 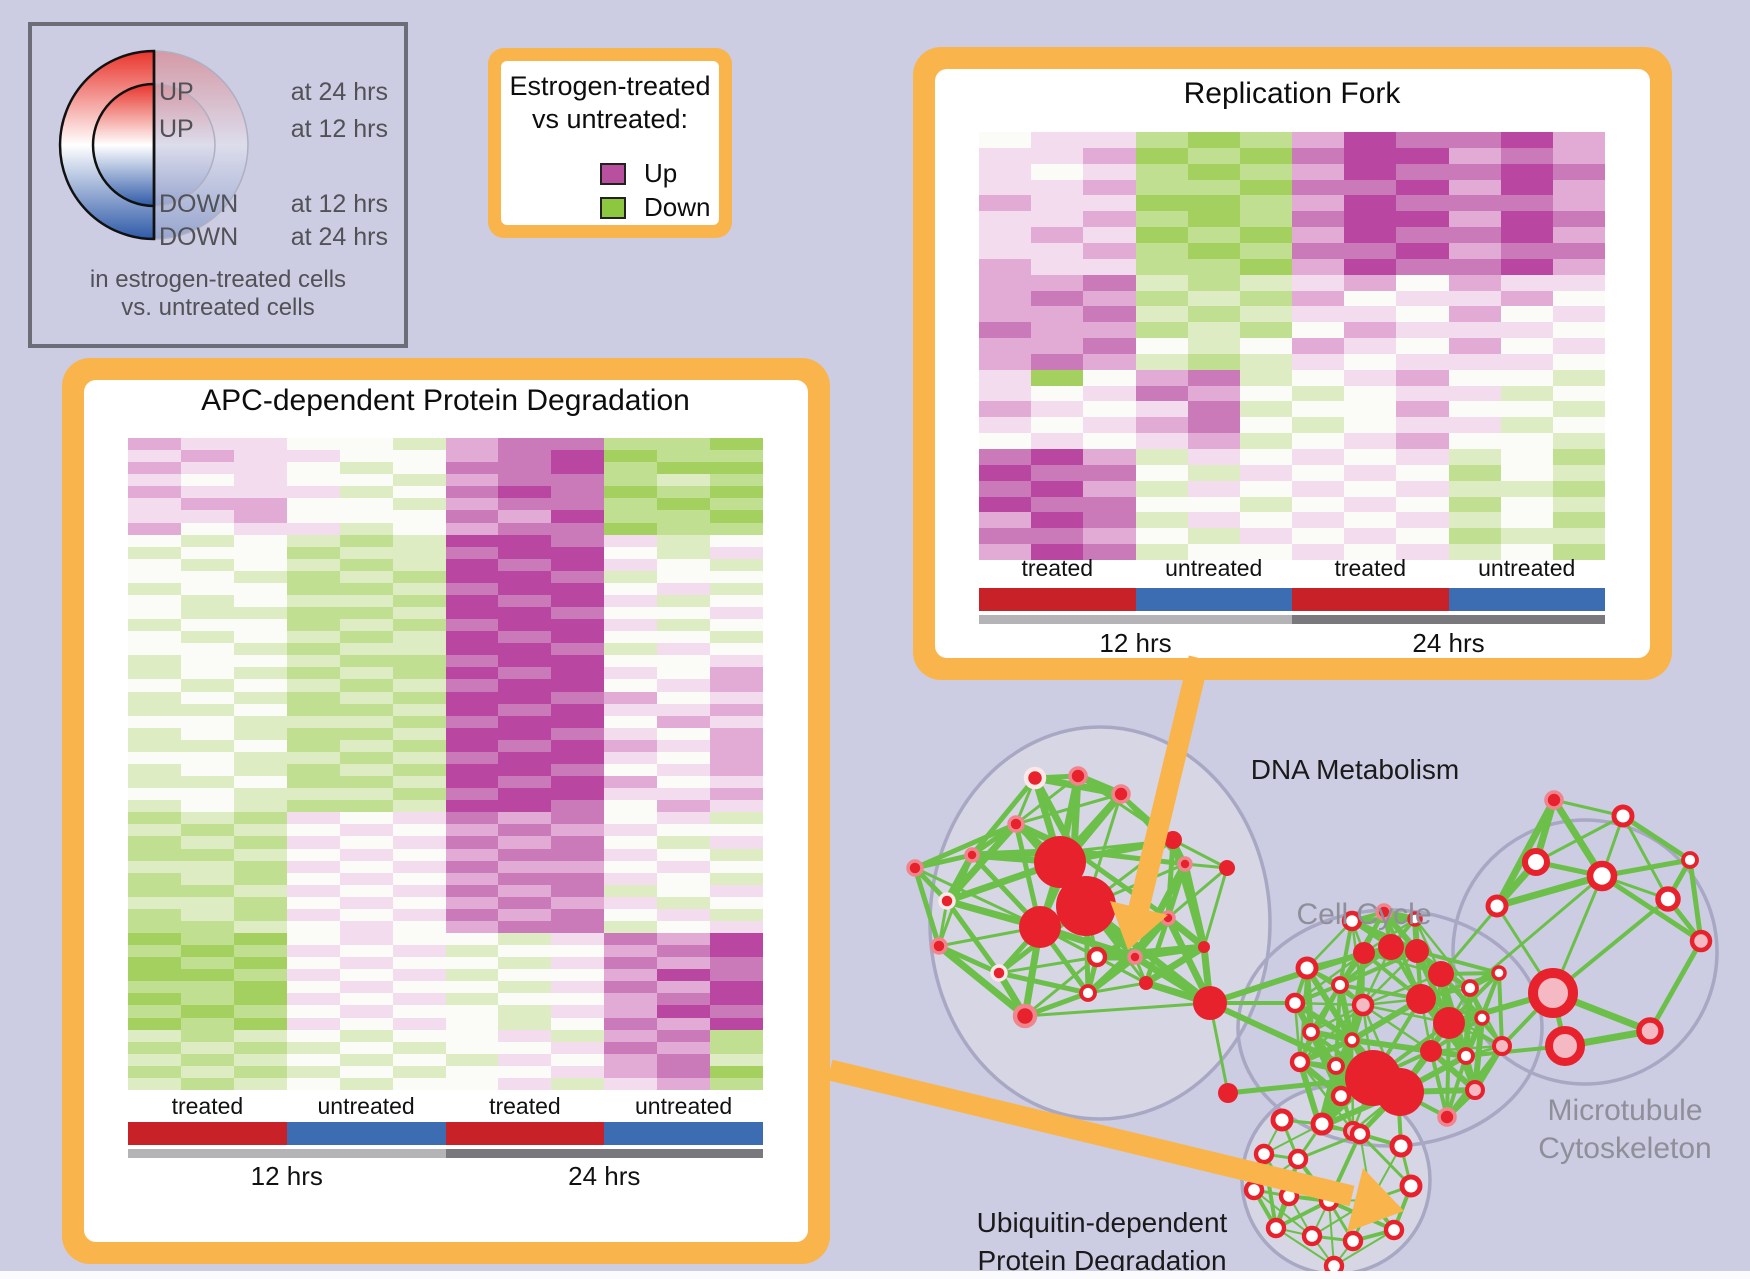 I want to click on estrogen-legend-title1: Estrogen-treated, so click(x=610, y=86).